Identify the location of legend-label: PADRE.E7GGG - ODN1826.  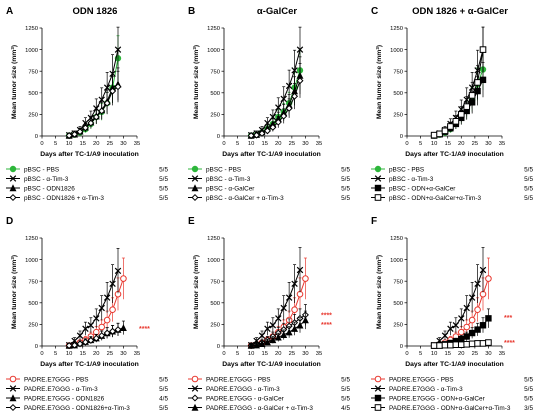
(64, 398).